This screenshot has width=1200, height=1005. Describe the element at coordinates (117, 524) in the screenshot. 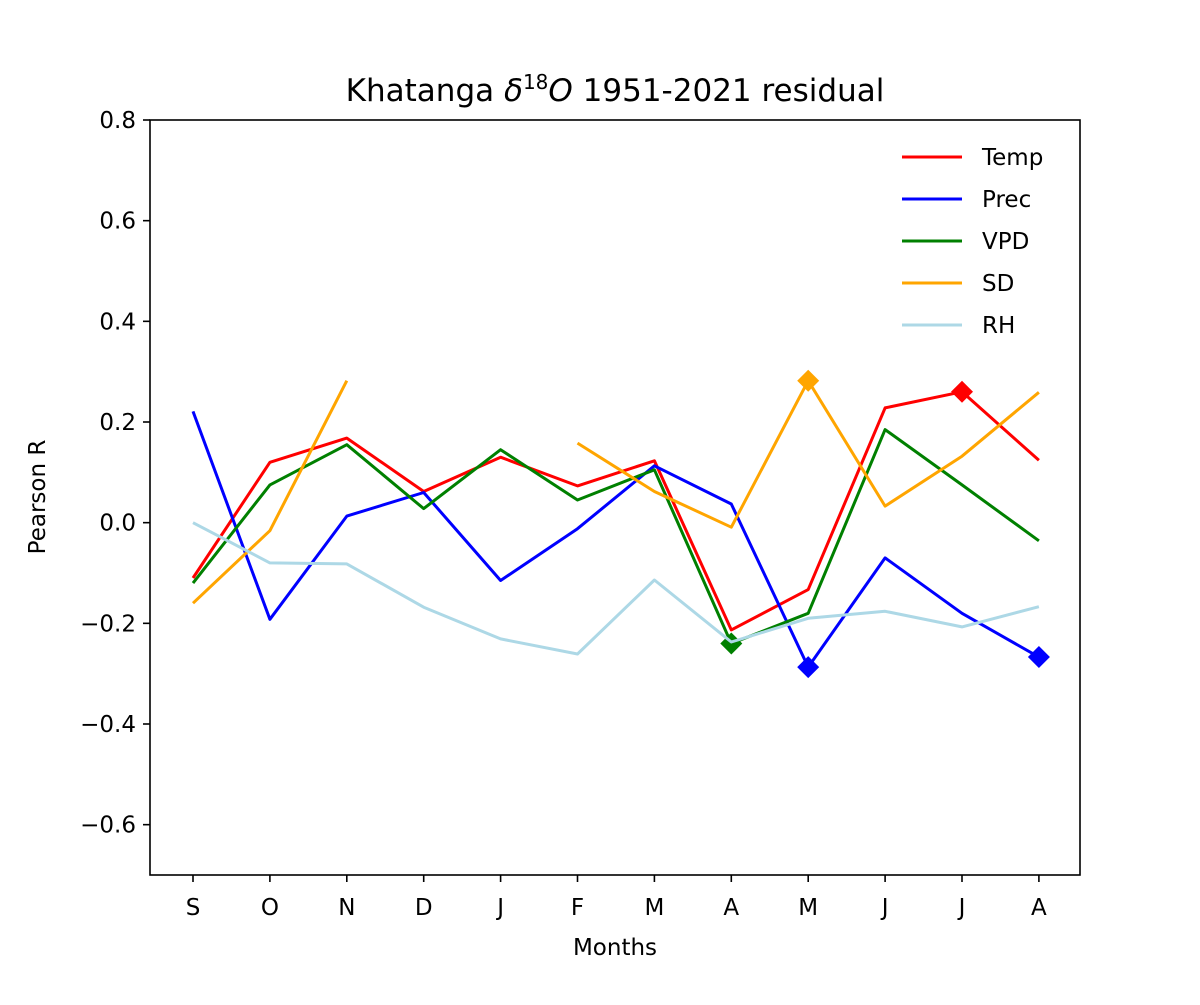

I see `y-tick-label: 0.0` at that location.